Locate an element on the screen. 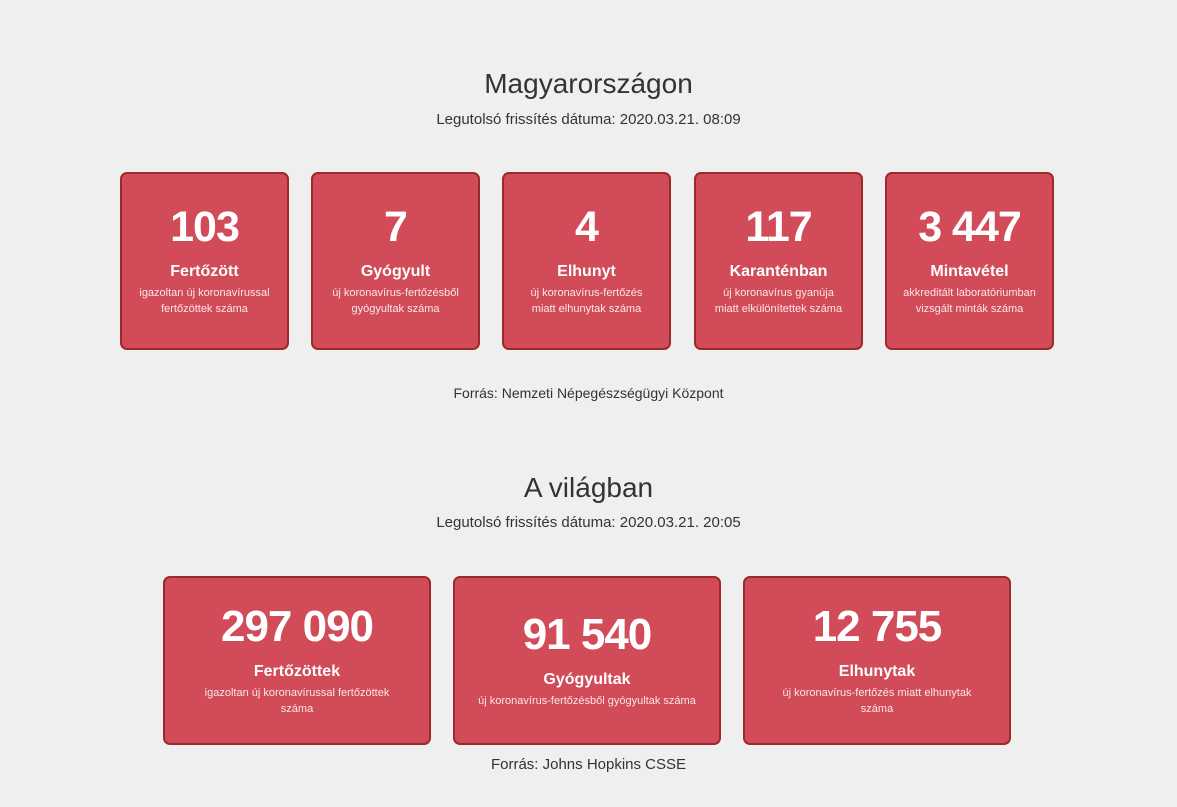 The image size is (1177, 807). world-title: A világban is located at coordinates (588, 487).